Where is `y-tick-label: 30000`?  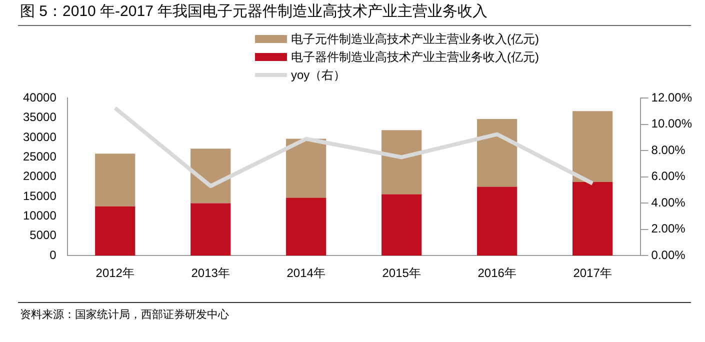
y-tick-label: 30000 is located at coordinates (39, 137).